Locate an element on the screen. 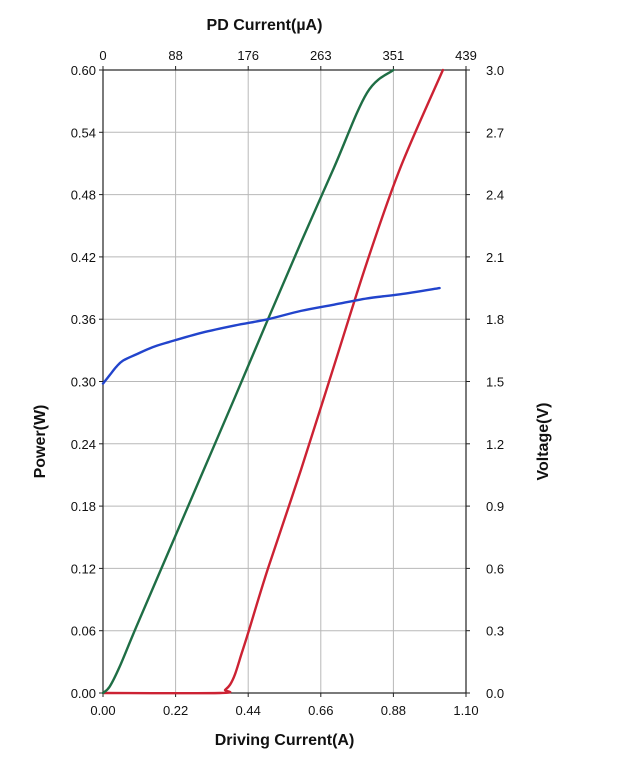  y-left-tick-label: 0.42 is located at coordinates (83, 257).